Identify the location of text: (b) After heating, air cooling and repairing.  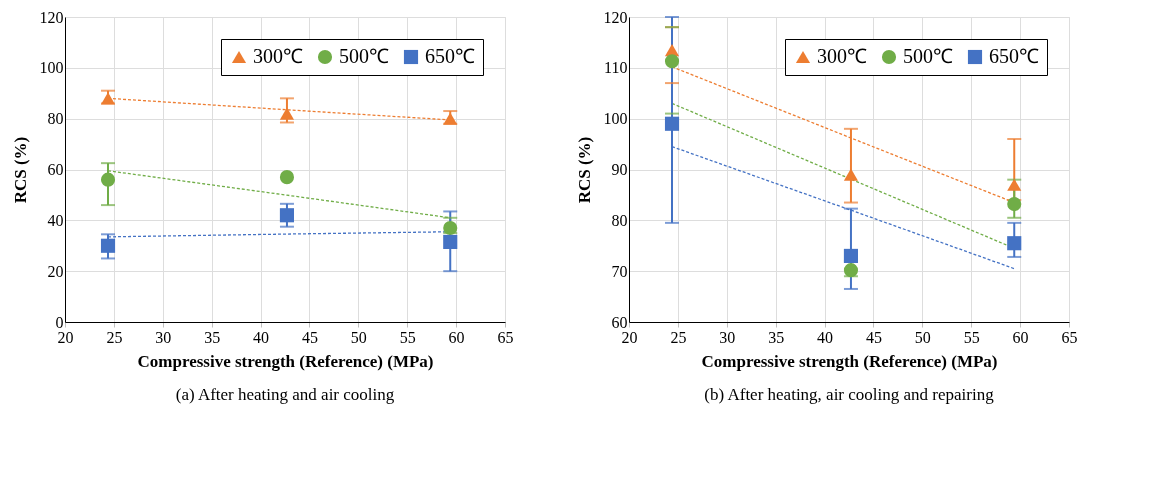
(849, 394).